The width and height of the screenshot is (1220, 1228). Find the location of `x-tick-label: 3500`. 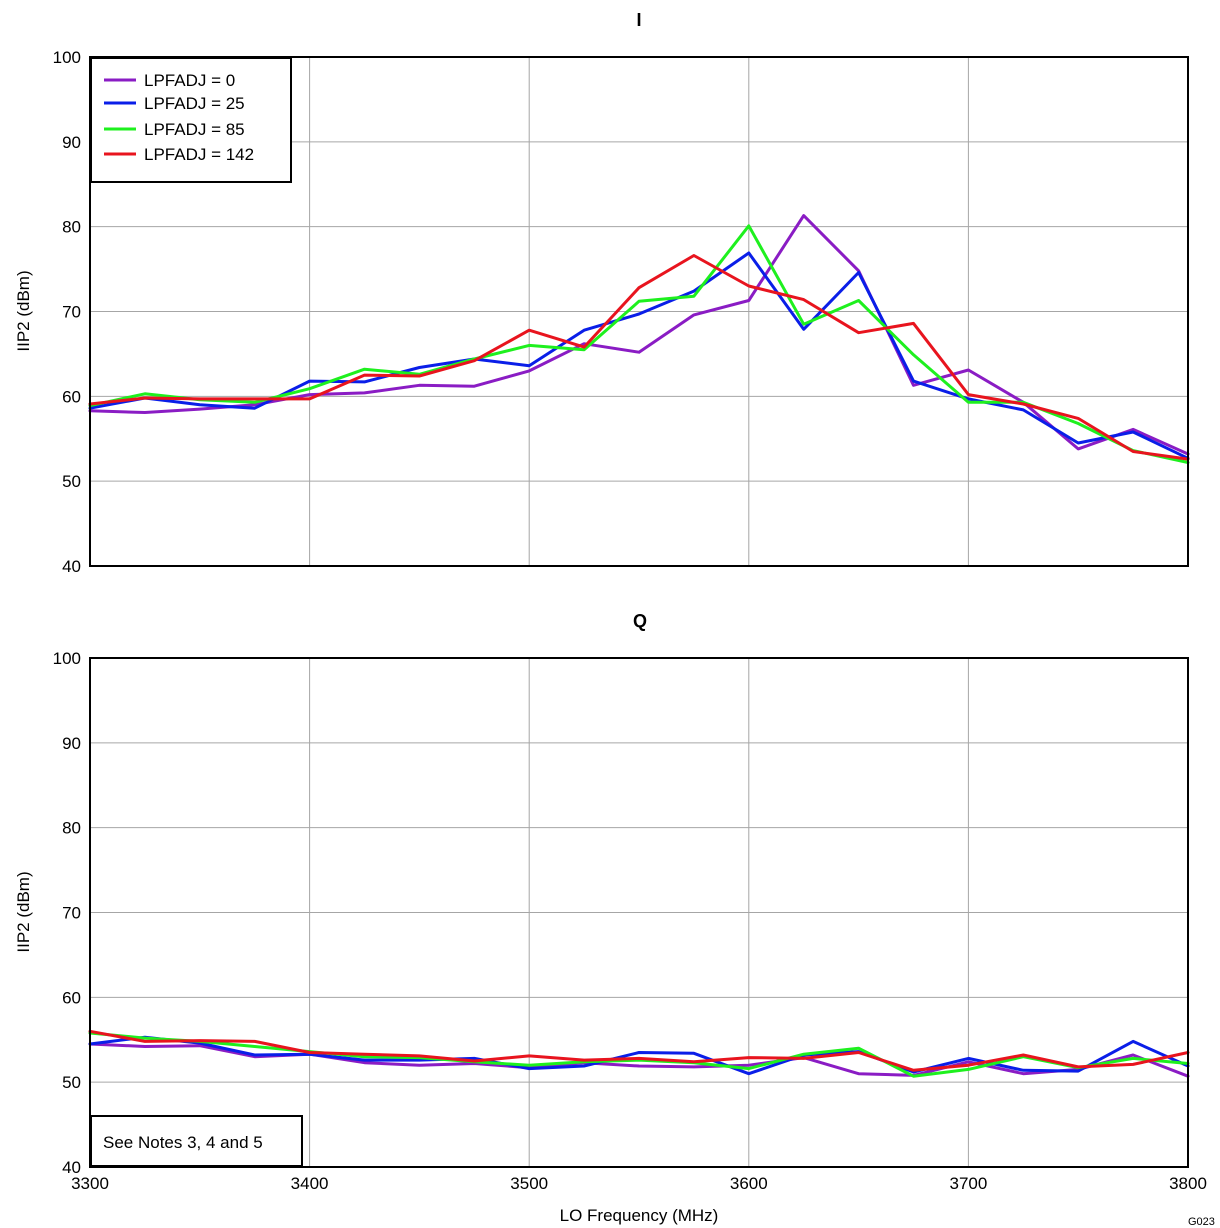

x-tick-label: 3500 is located at coordinates (529, 1183).